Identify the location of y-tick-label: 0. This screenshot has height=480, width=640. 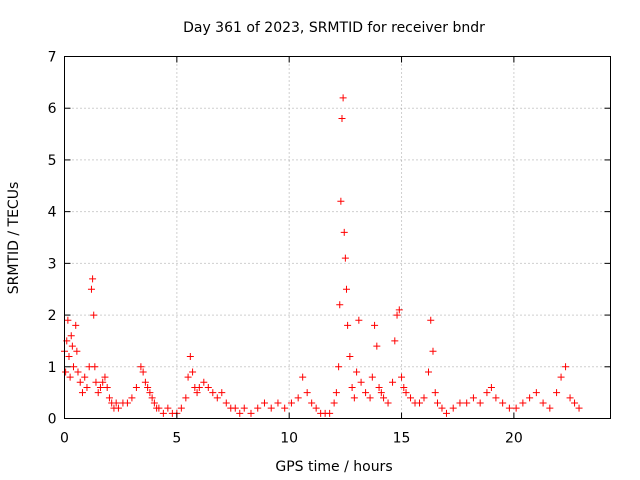
(52, 420).